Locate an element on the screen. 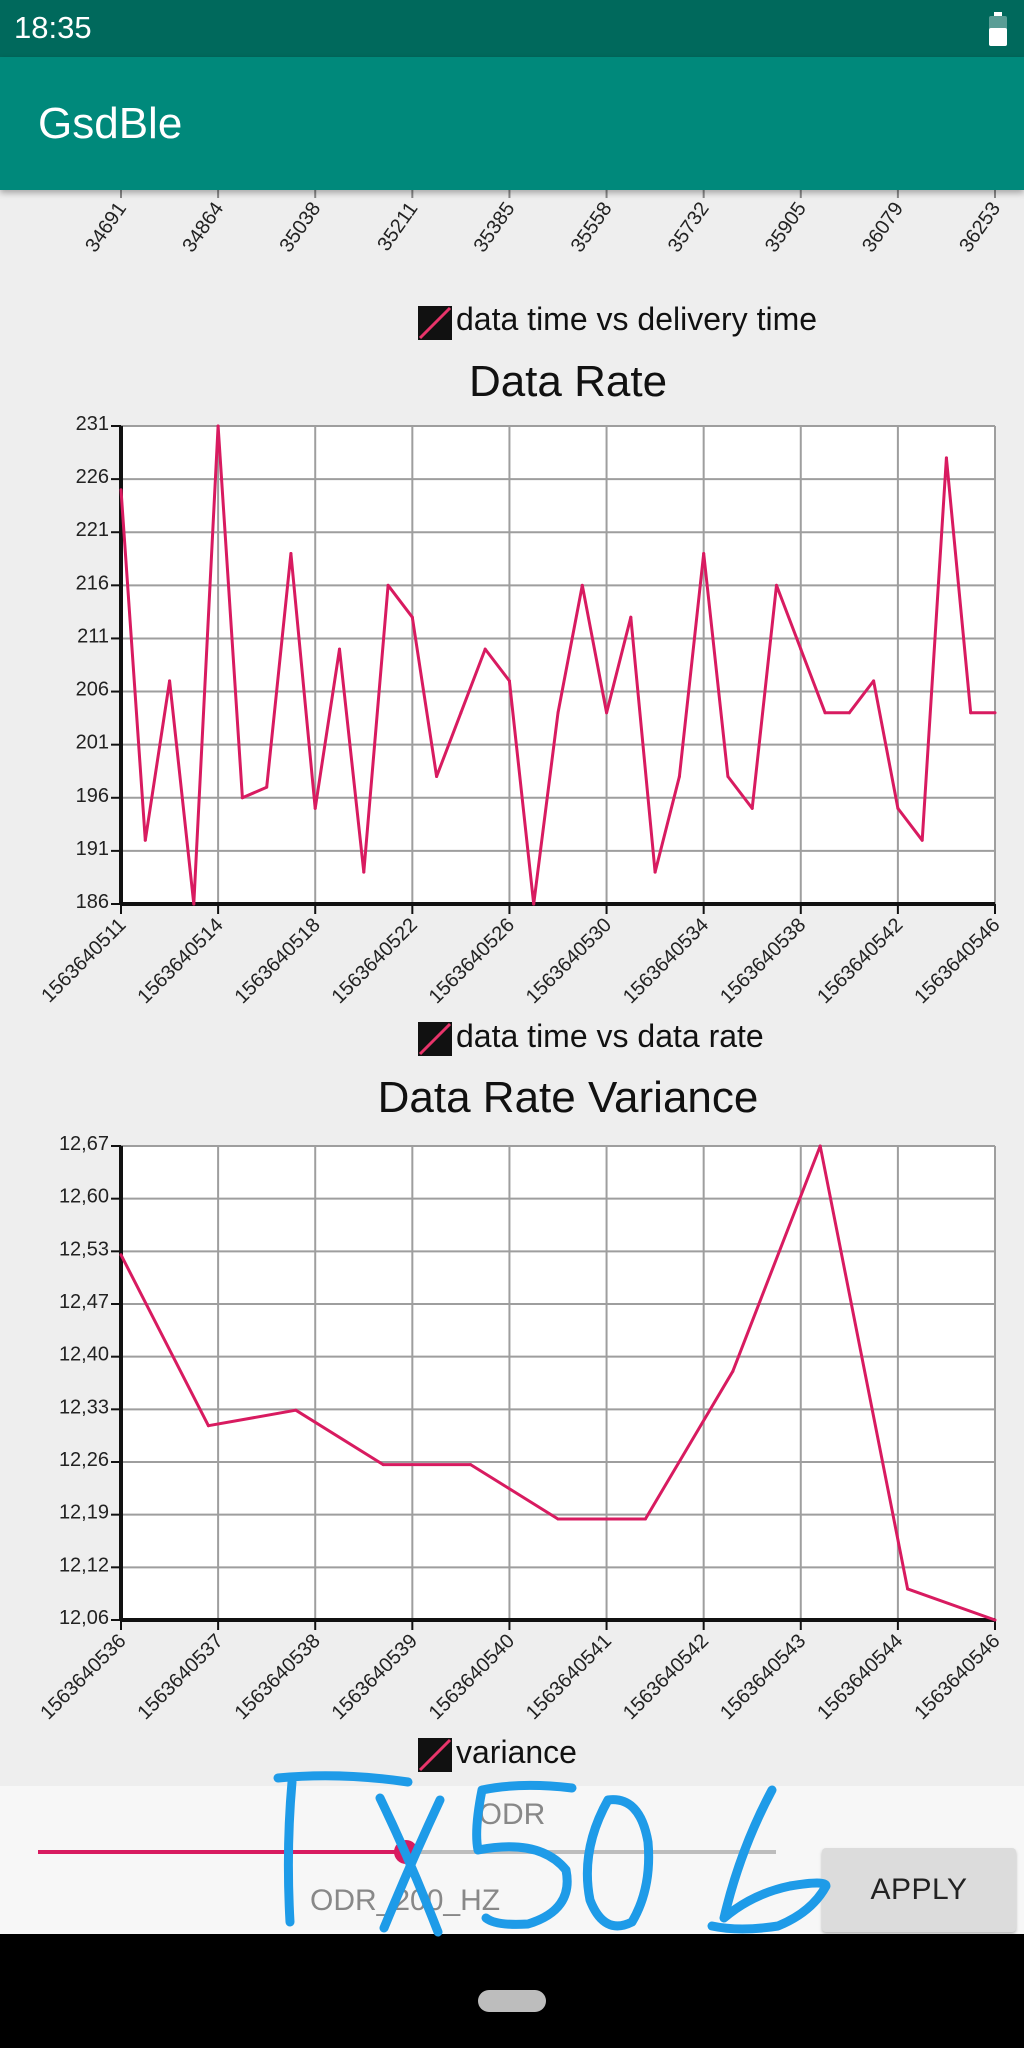 This screenshot has width=1024, height=2048. x-tick-label: 35211 is located at coordinates (397, 226).